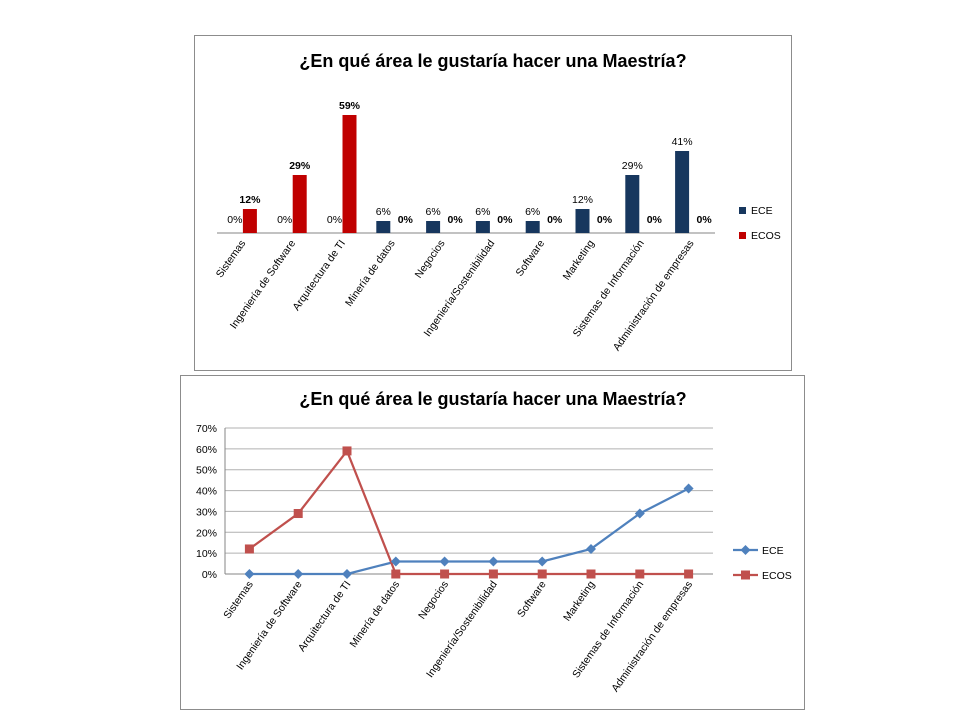 The width and height of the screenshot is (960, 720). I want to click on y-tick-label: 40%, so click(206, 492).